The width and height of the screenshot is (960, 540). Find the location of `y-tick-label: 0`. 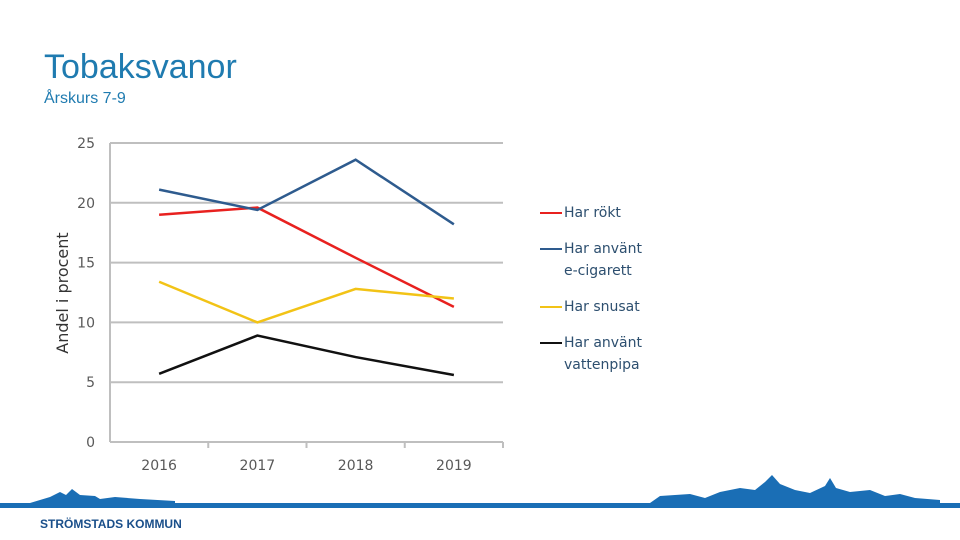

y-tick-label: 0 is located at coordinates (90, 443).